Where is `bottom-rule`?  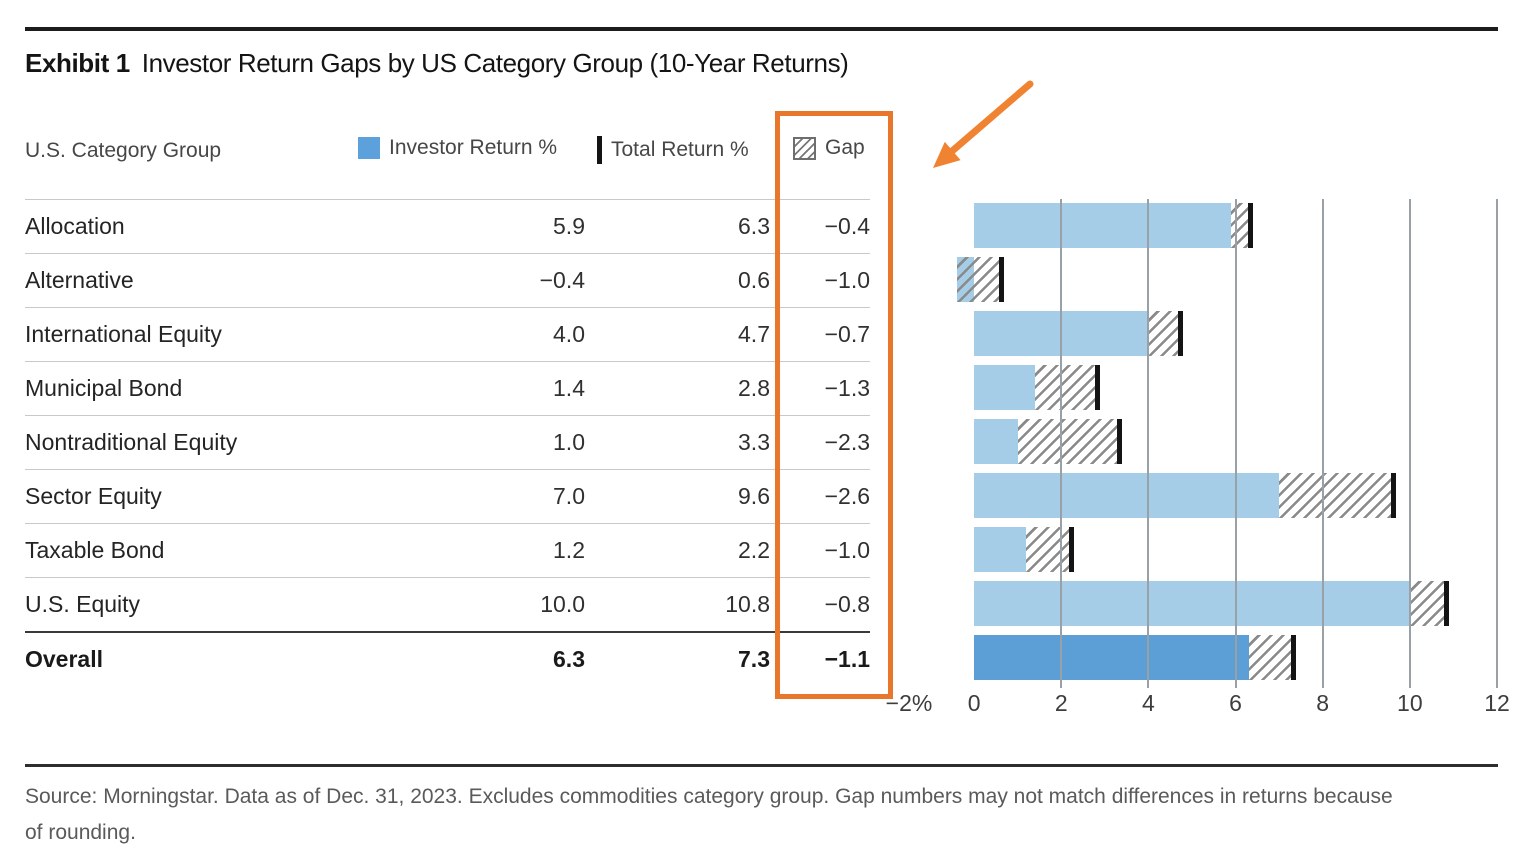 bottom-rule is located at coordinates (761, 765).